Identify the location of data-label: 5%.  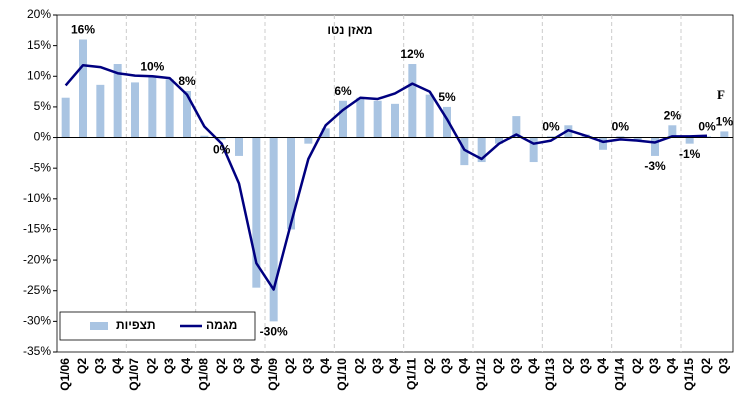
(447, 97).